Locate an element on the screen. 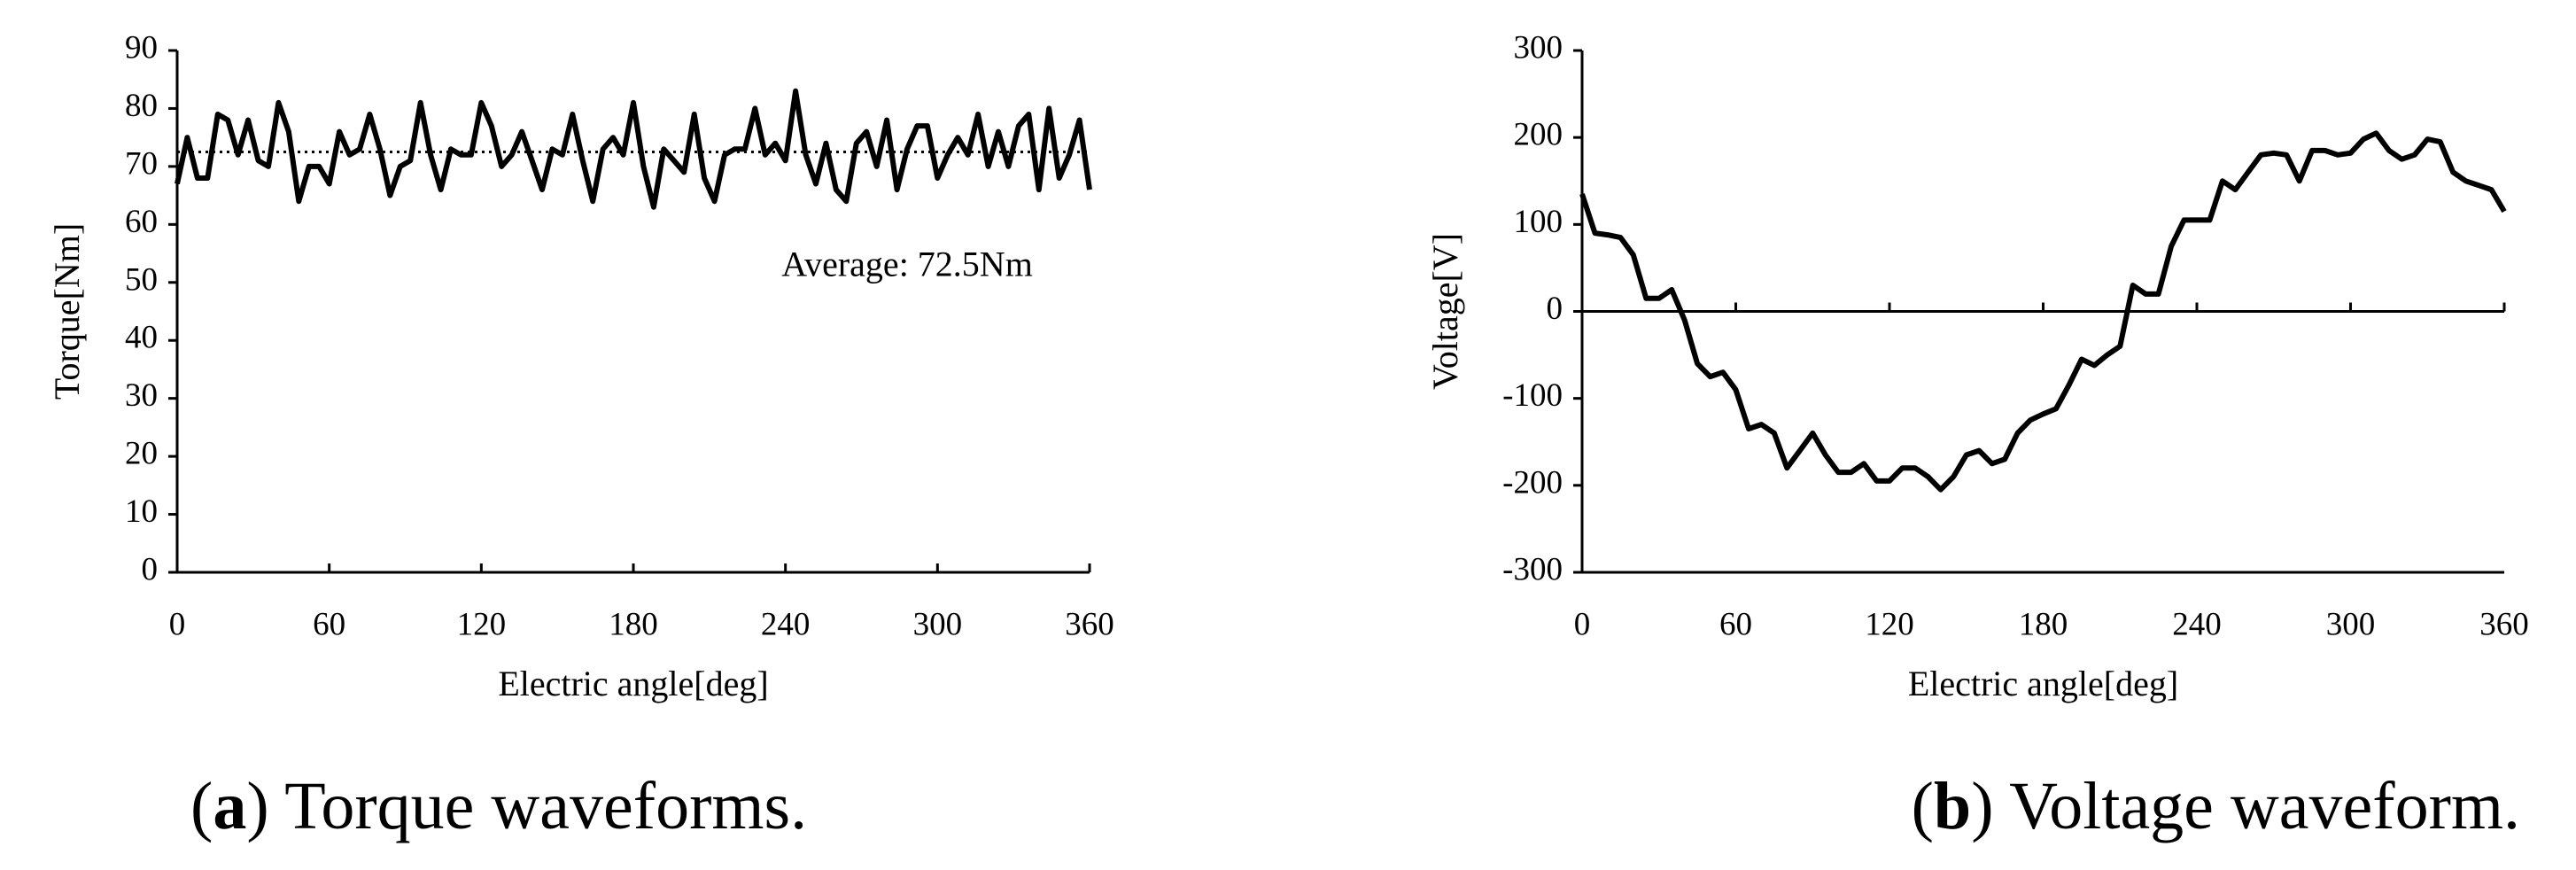 This screenshot has height=870, width=2576. y-tick-label: 300 is located at coordinates (1538, 48).